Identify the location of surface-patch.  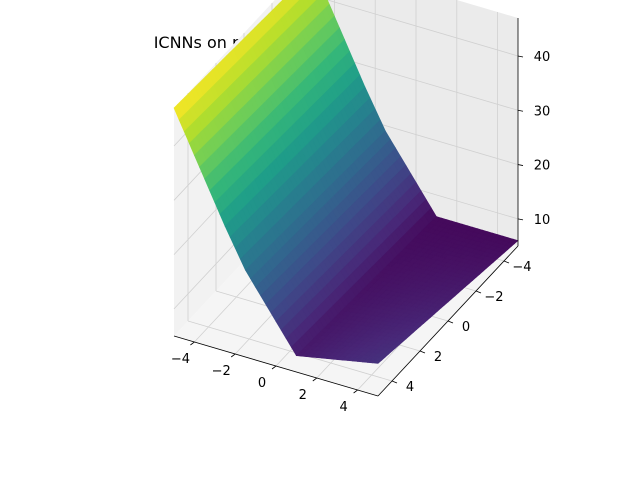
(513, 241).